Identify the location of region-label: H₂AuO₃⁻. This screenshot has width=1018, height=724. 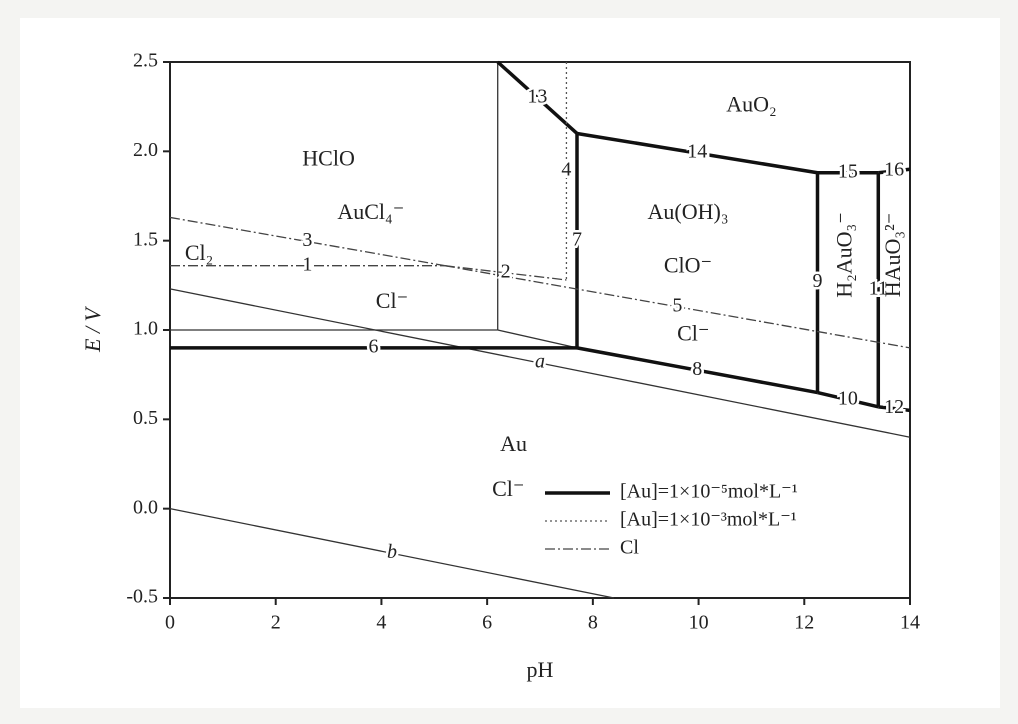
(844, 255).